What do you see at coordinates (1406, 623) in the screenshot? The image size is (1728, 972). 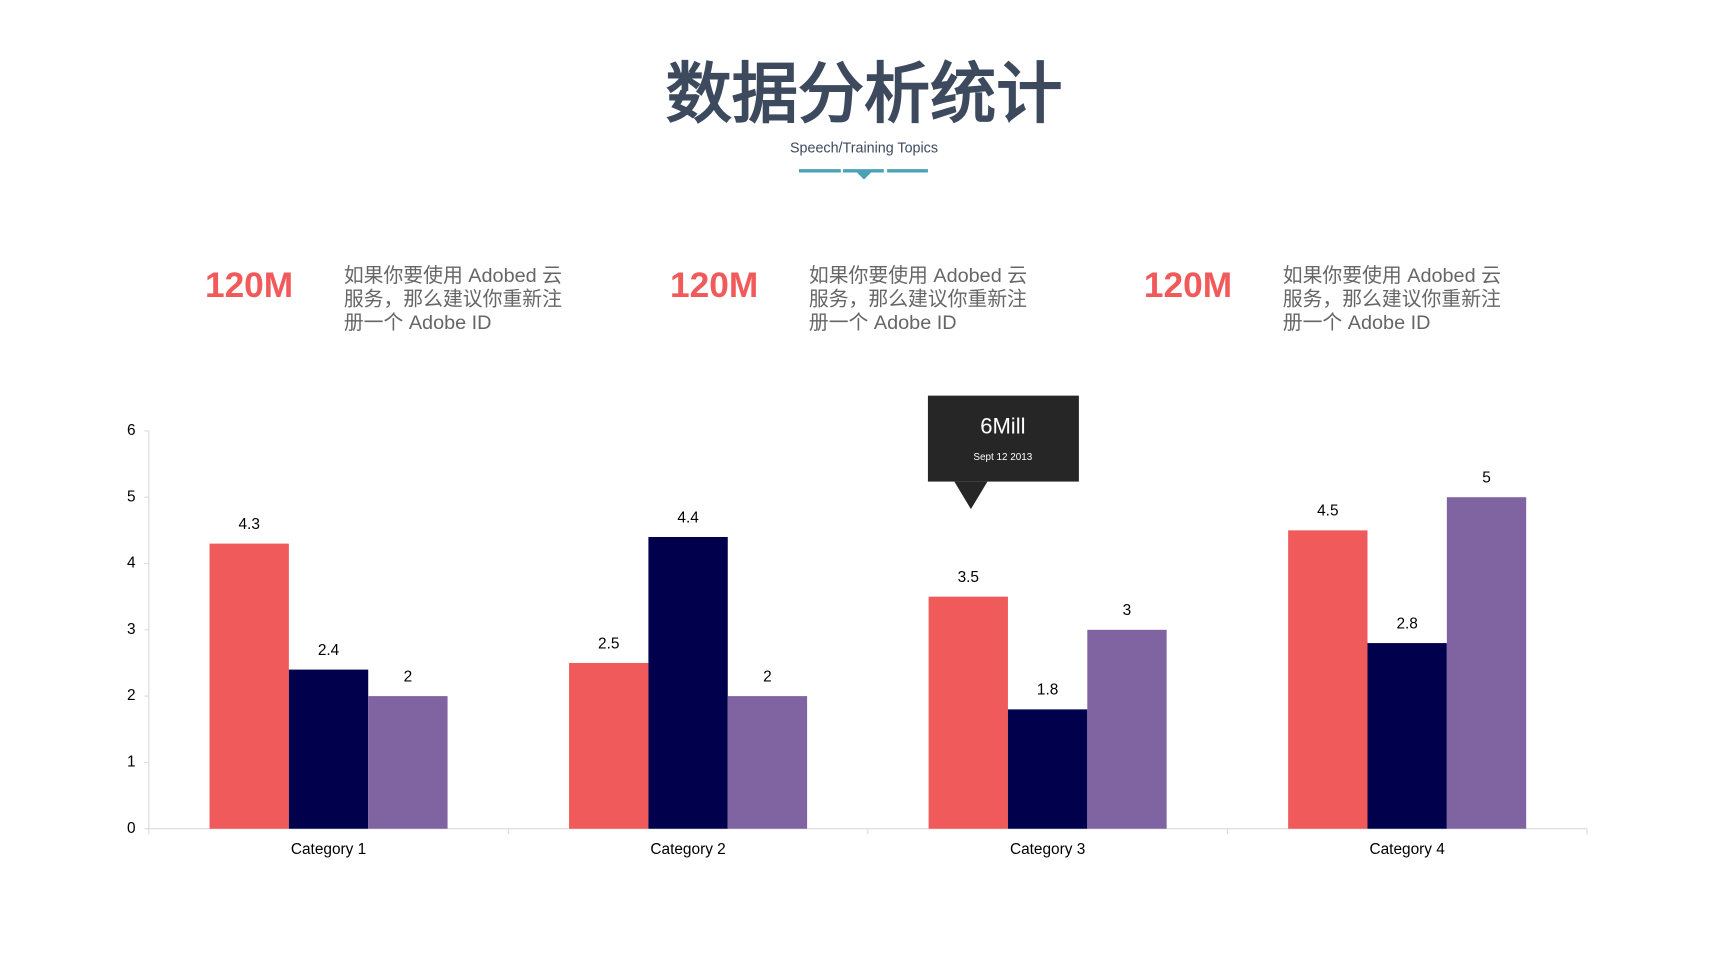 I see `value-label: 2.8` at bounding box center [1406, 623].